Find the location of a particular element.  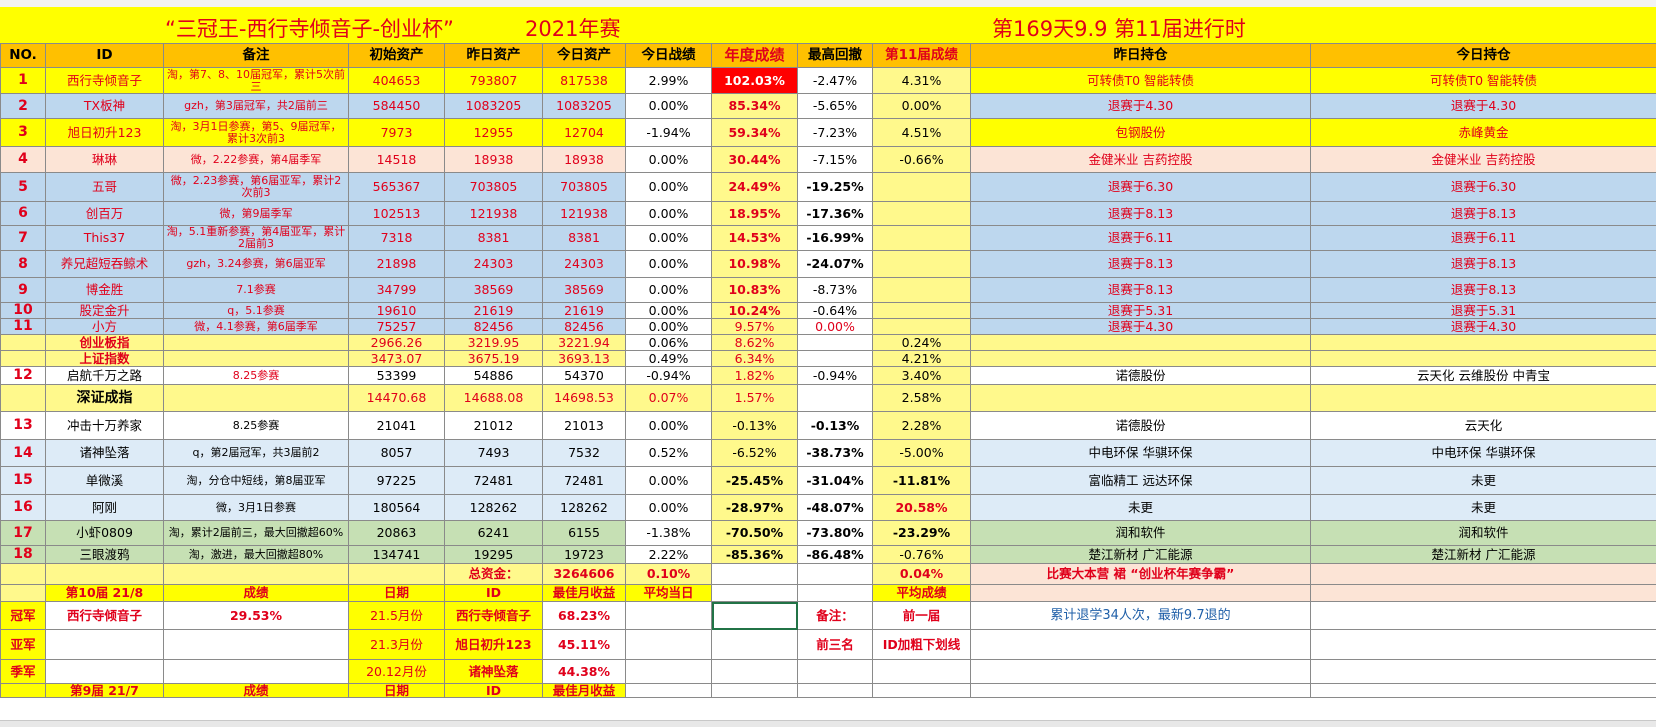

player-note: 7.1参赛 is located at coordinates (256, 290).